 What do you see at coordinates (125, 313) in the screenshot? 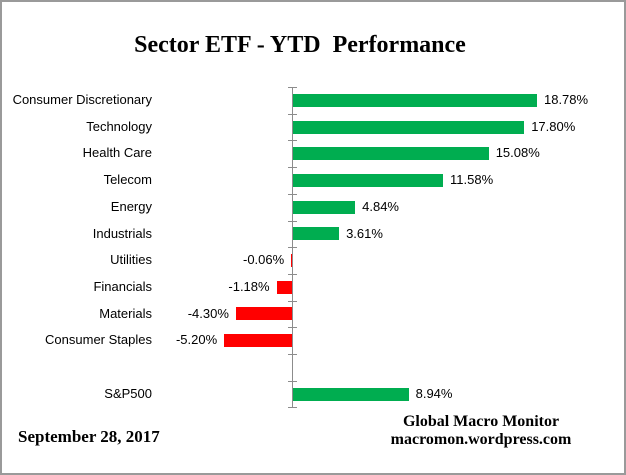
I see `category-label: Materials` at bounding box center [125, 313].